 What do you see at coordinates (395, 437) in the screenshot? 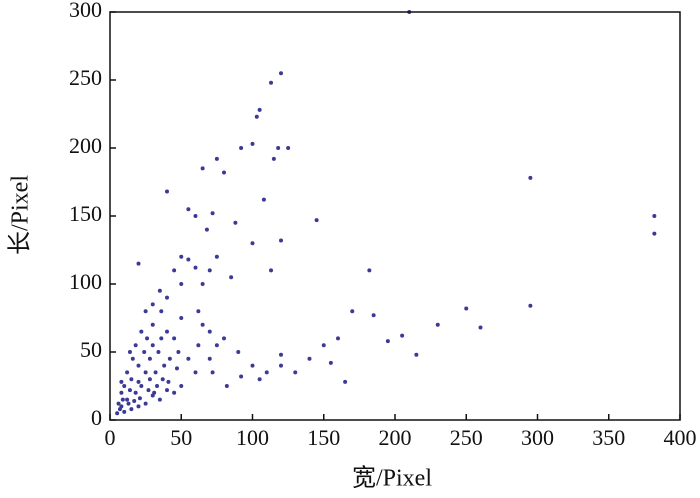
I see `x-tick-label: 200` at bounding box center [395, 437].